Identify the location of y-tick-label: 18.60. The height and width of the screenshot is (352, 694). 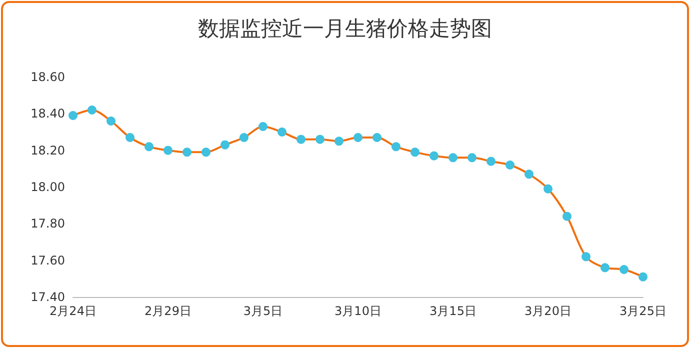
(47, 77).